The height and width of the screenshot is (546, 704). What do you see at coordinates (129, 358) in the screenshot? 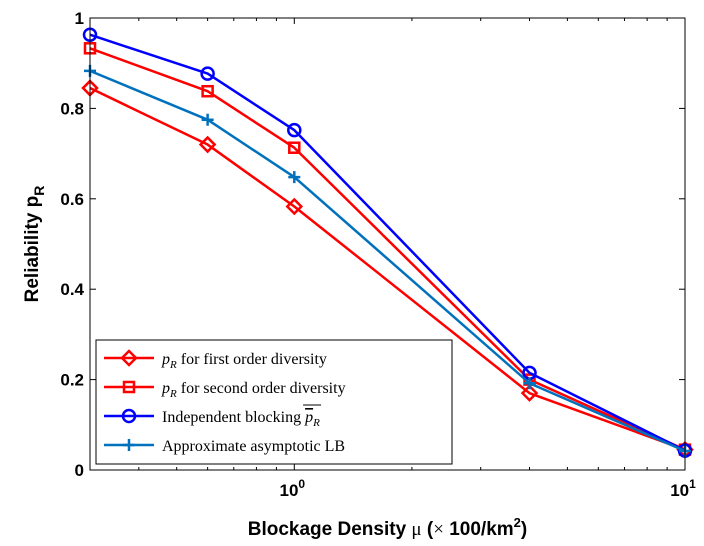
I see `legend-entry-0-marker` at bounding box center [129, 358].